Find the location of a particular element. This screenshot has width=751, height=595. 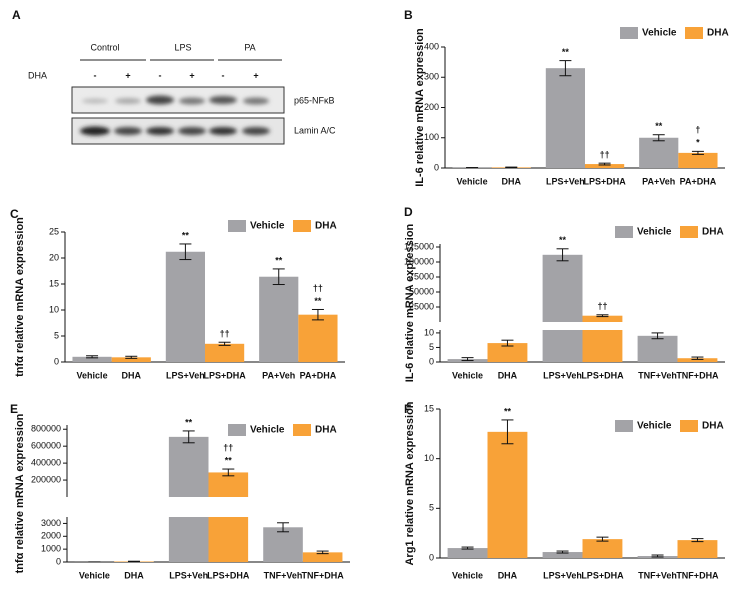

bands is located at coordinates (175, 115).